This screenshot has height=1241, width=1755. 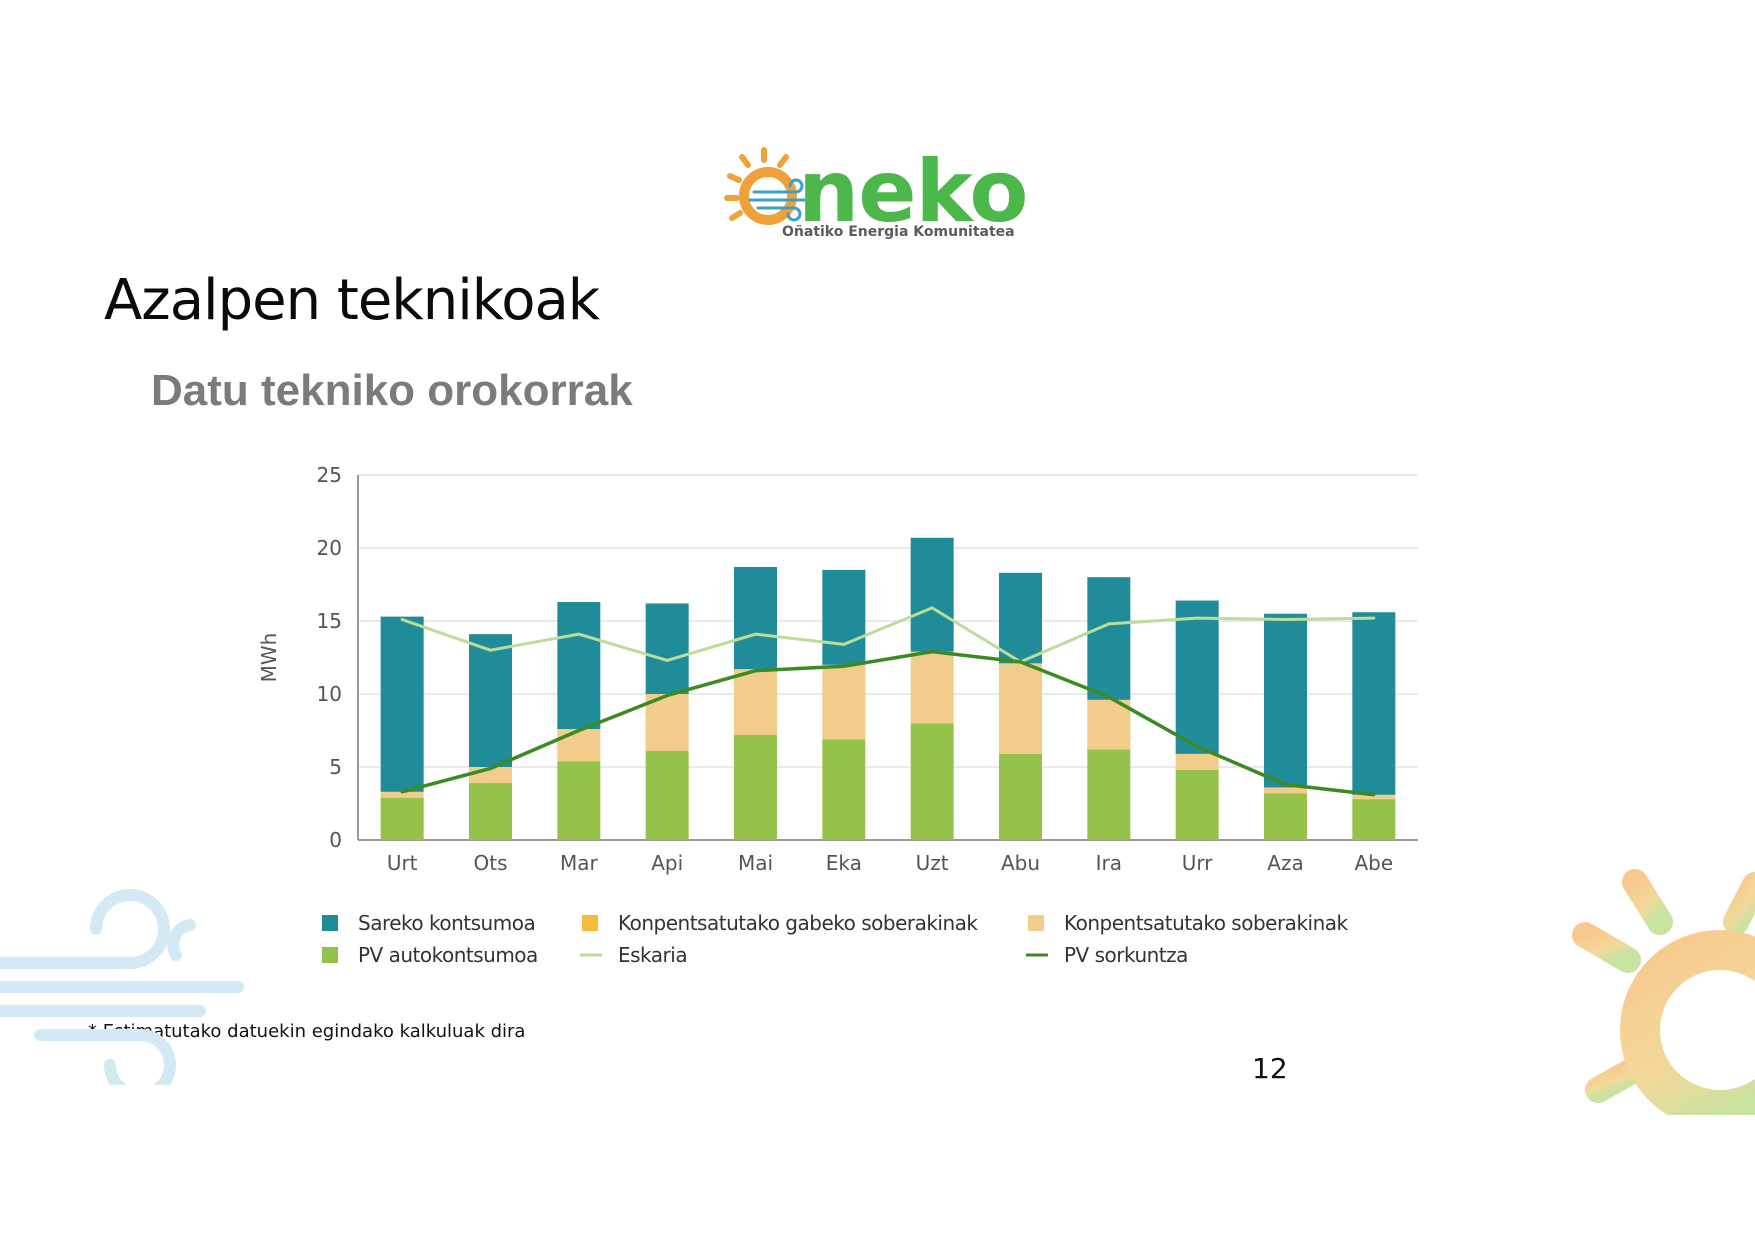 What do you see at coordinates (1652, 981) in the screenshot?
I see `sun-decoration-icon` at bounding box center [1652, 981].